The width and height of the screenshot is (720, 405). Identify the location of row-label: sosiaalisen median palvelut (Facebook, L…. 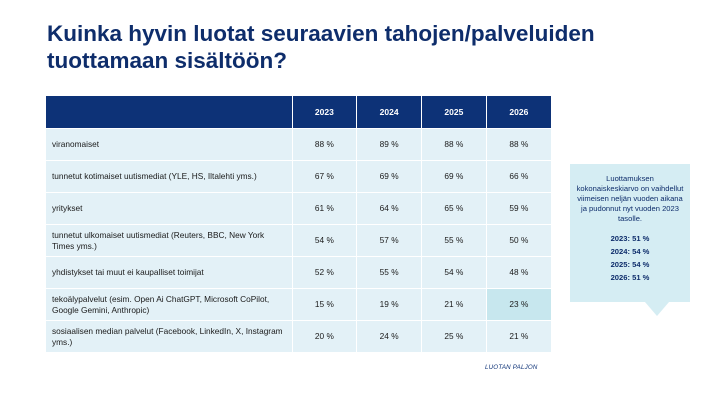
(169, 336).